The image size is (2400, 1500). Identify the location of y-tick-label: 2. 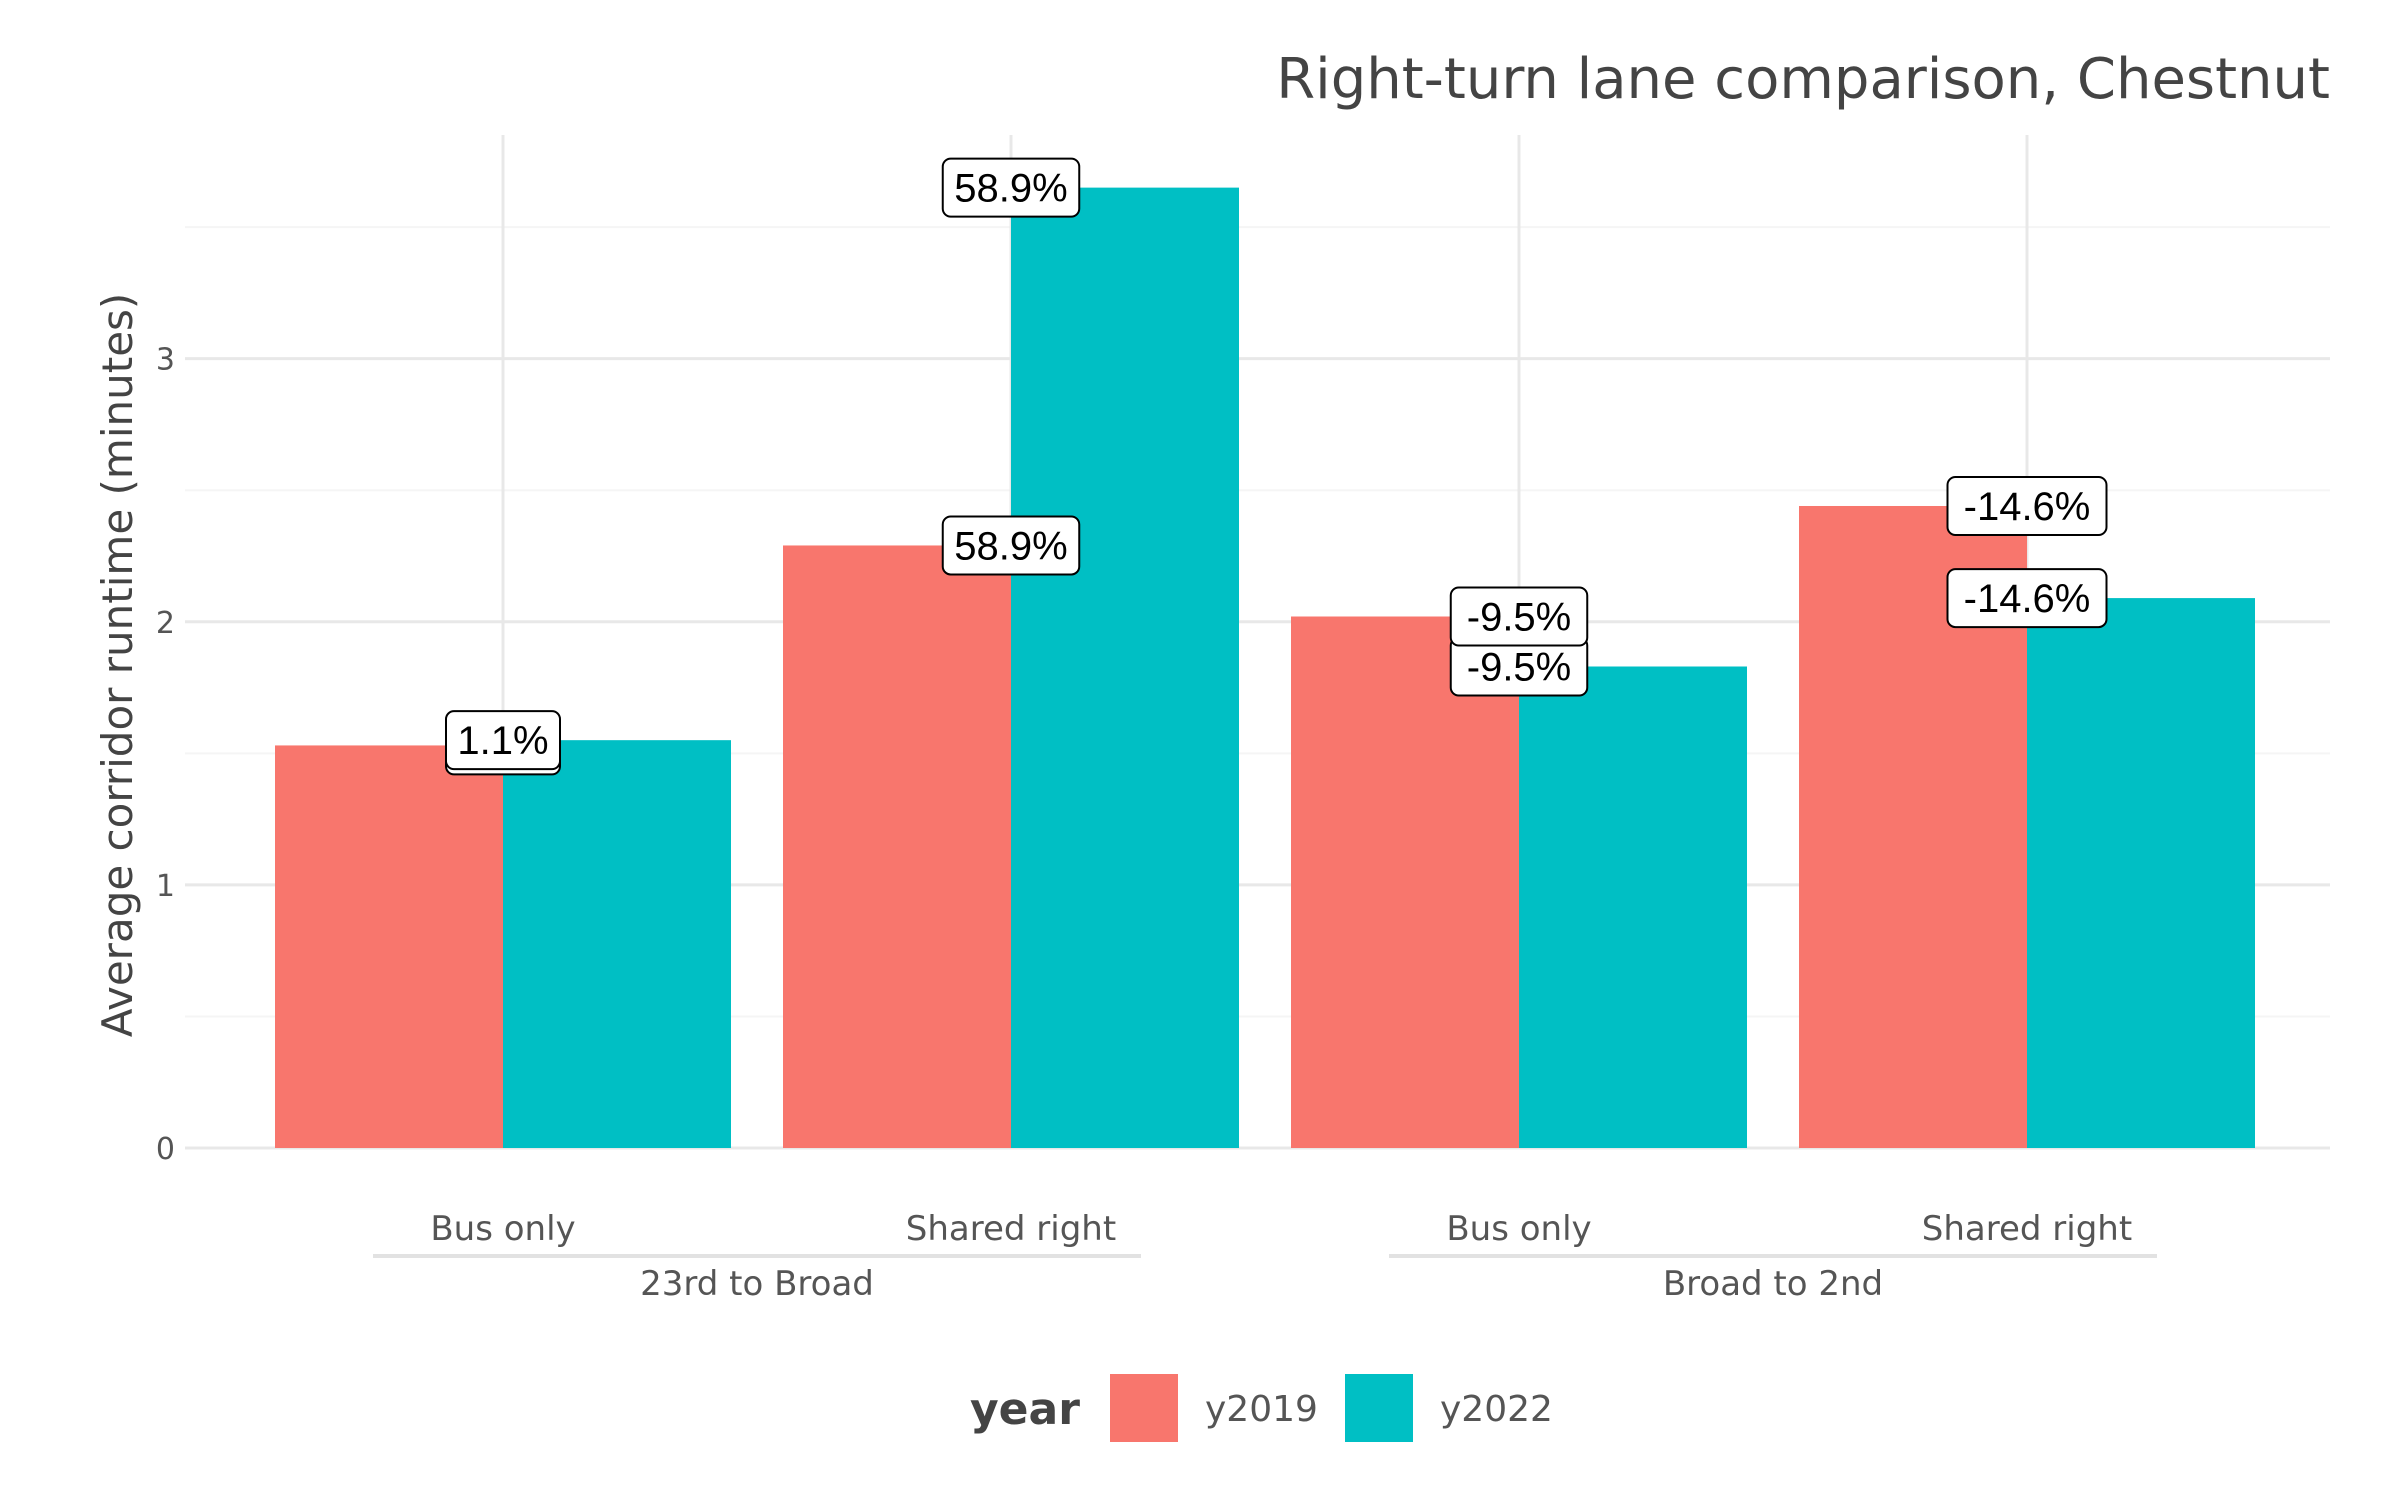
(165, 623).